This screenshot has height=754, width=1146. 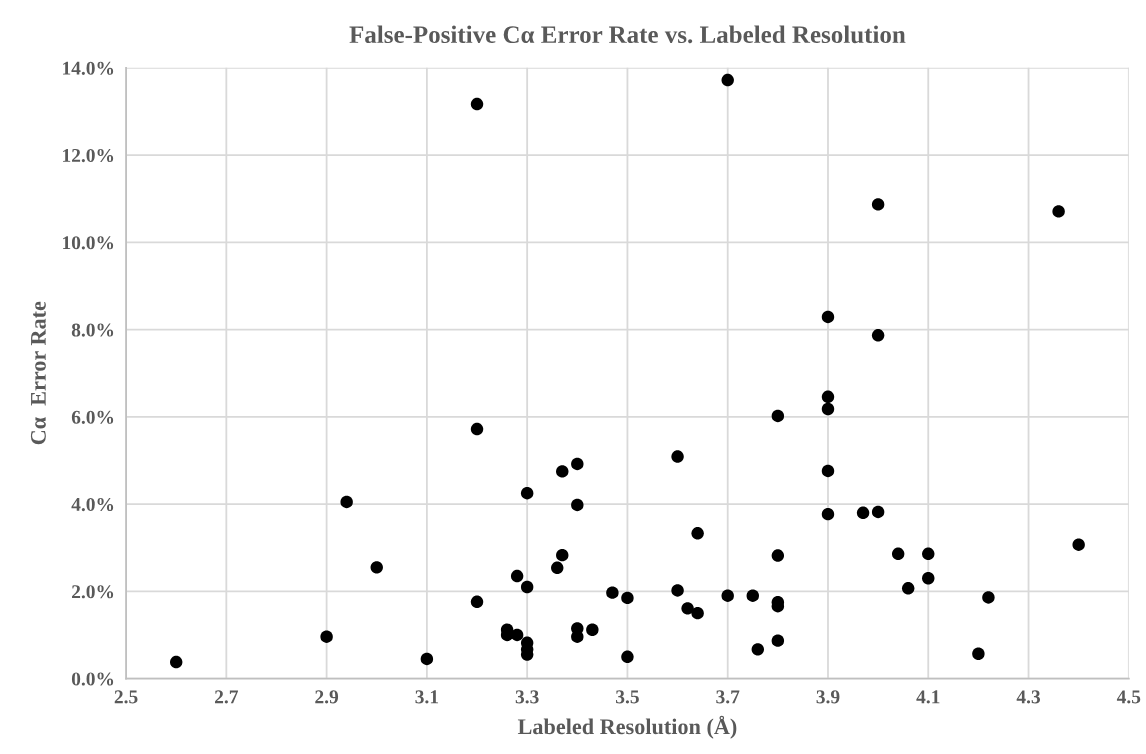 What do you see at coordinates (92, 504) in the screenshot?
I see `y-tick-label: 4.0%` at bounding box center [92, 504].